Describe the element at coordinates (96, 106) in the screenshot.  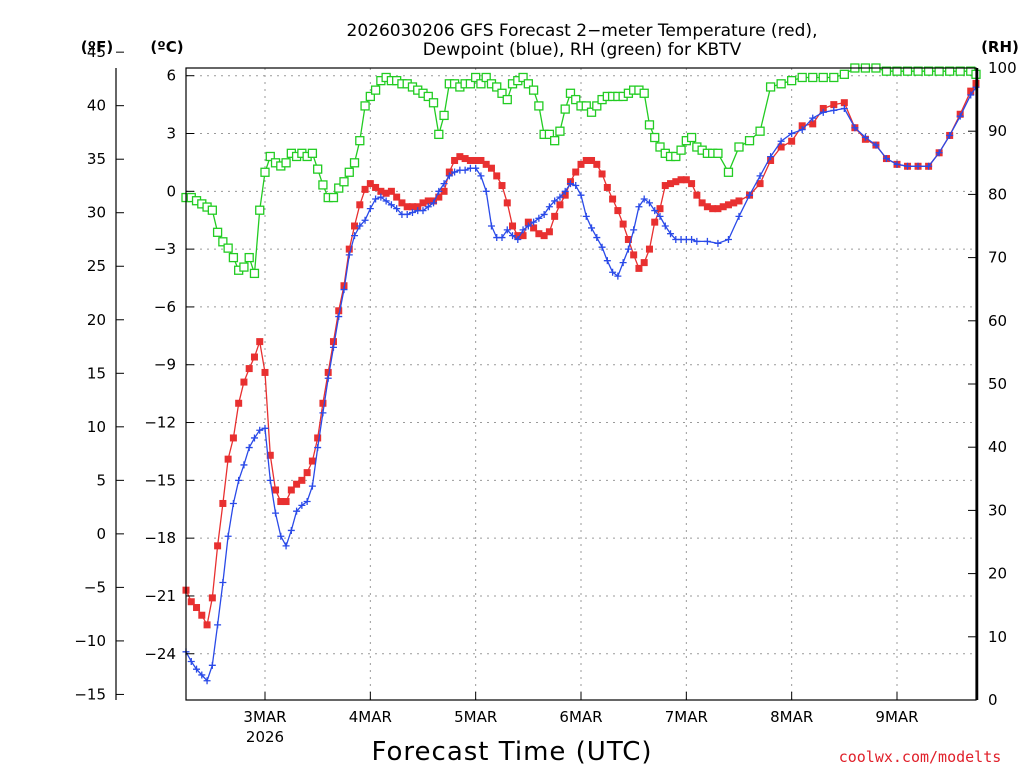
I see `fahrenheit-tick-label: 40` at that location.